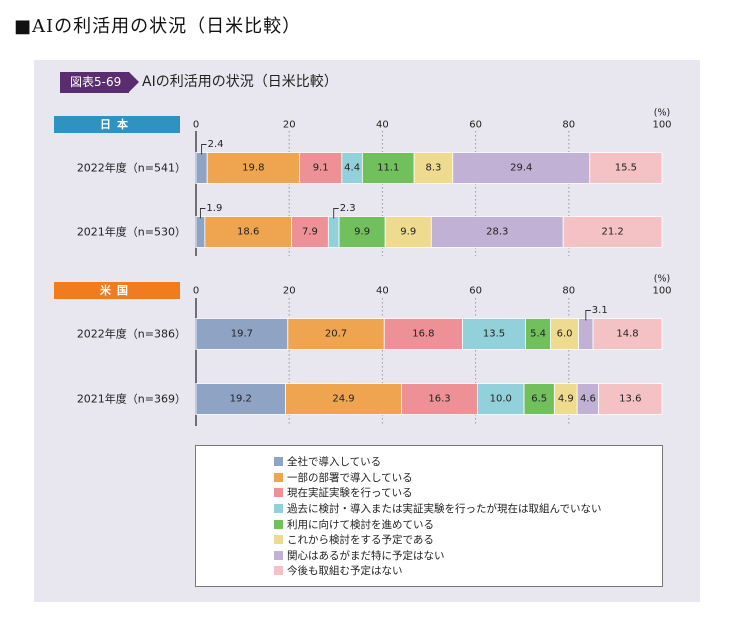 The height and width of the screenshot is (625, 732). What do you see at coordinates (131, 334) in the screenshot?
I see `row-label: 2022年度（n=386）` at bounding box center [131, 334].